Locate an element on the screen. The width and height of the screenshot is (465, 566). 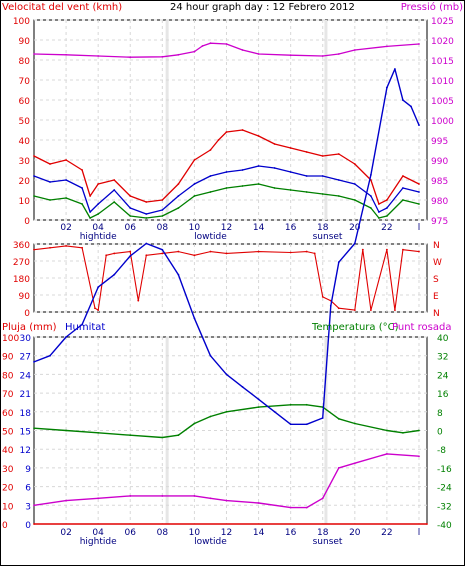
rain-tick-label: 0 is located at coordinates (5, 526).